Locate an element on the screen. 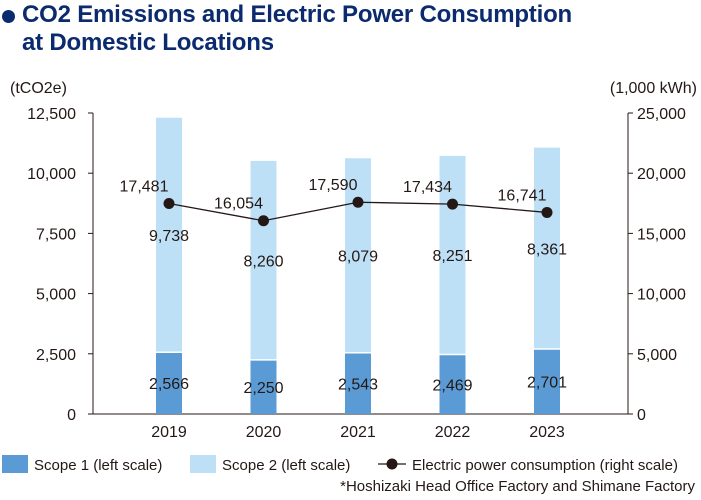 The image size is (701, 500). legend-scope2-label: Scope 2 (left scale) is located at coordinates (286, 465).